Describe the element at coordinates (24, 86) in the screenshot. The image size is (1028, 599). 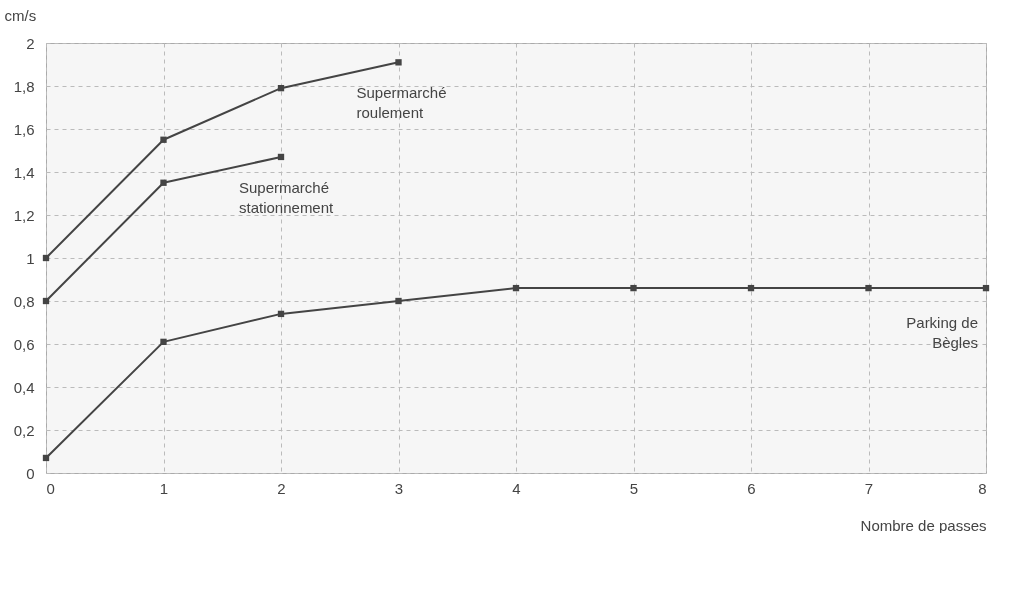
I see `y-tick-label: 1,8` at that location.